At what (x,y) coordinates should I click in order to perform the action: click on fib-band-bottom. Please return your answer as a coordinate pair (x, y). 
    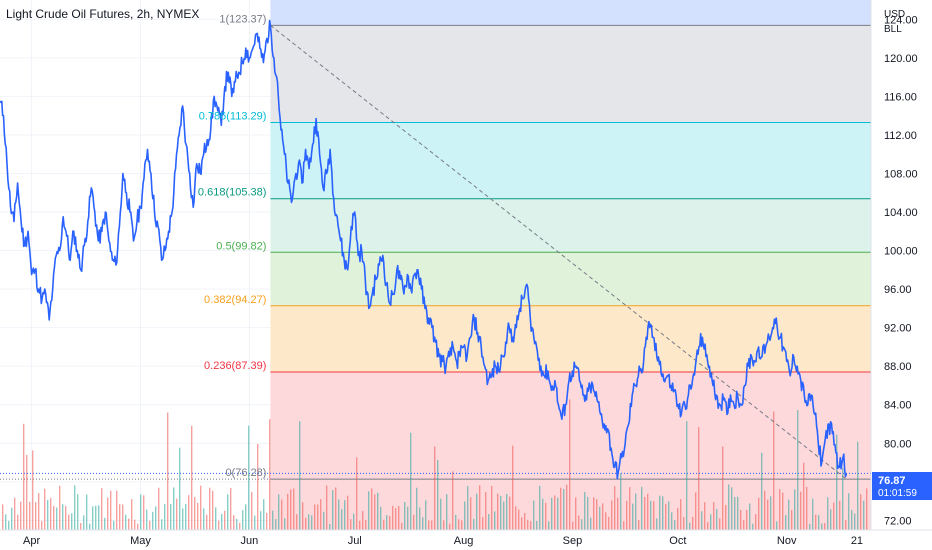
    Looking at the image, I should click on (570, 504).